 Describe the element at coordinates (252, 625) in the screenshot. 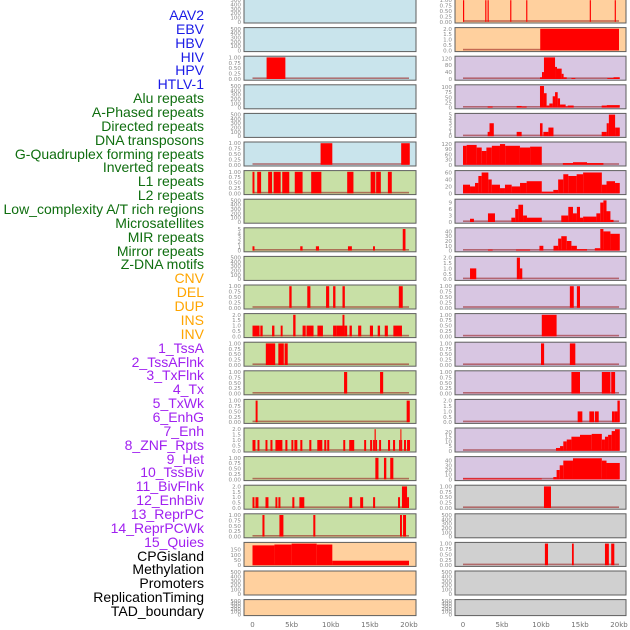

I see `x-tick-label: 0` at that location.